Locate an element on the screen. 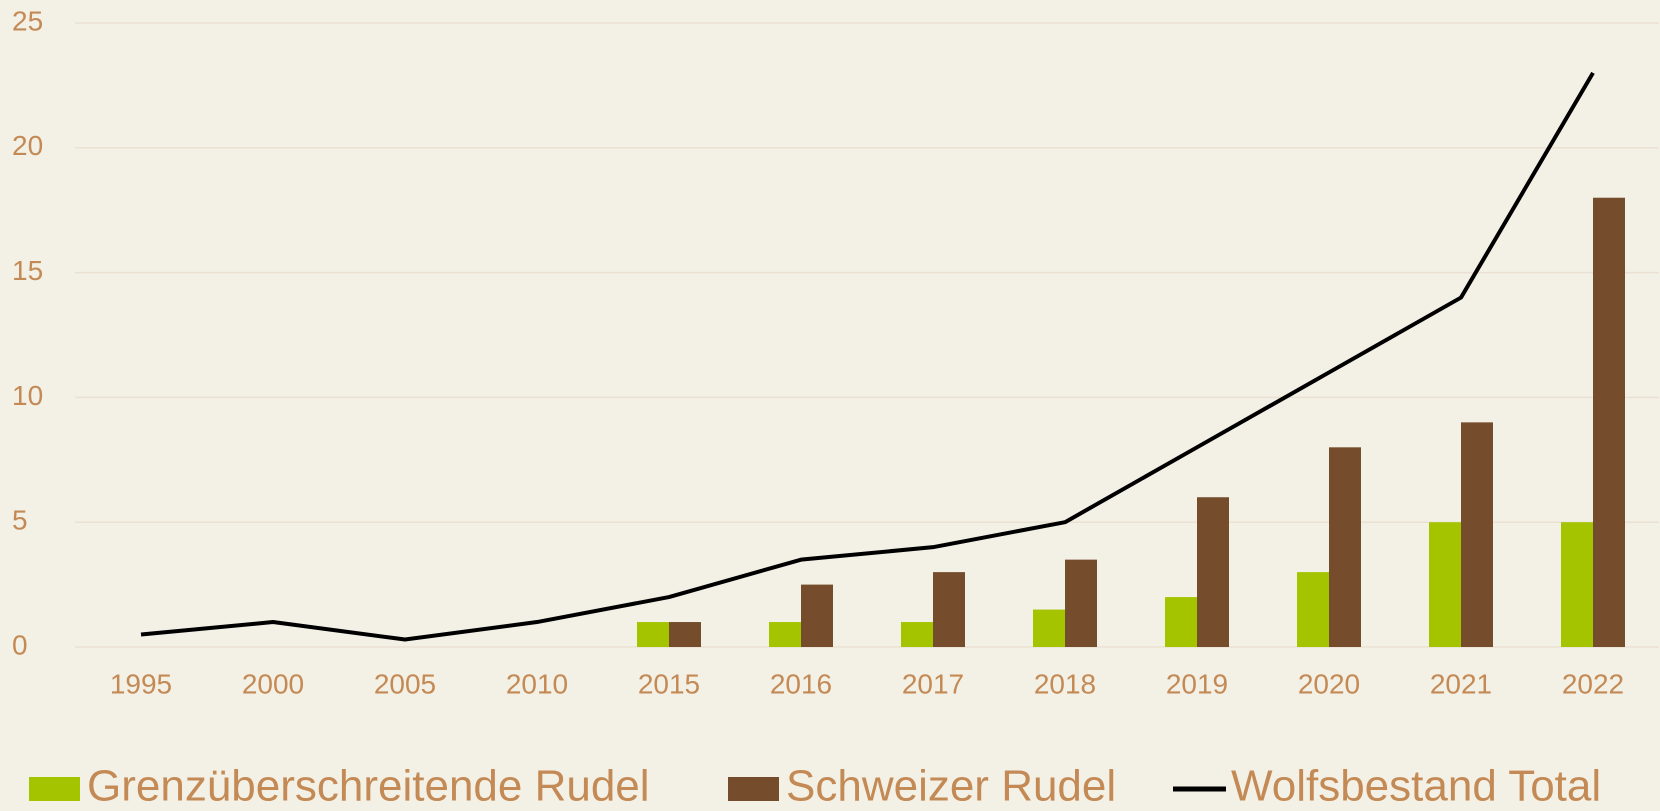  x-tick-label: 2015 is located at coordinates (669, 683).